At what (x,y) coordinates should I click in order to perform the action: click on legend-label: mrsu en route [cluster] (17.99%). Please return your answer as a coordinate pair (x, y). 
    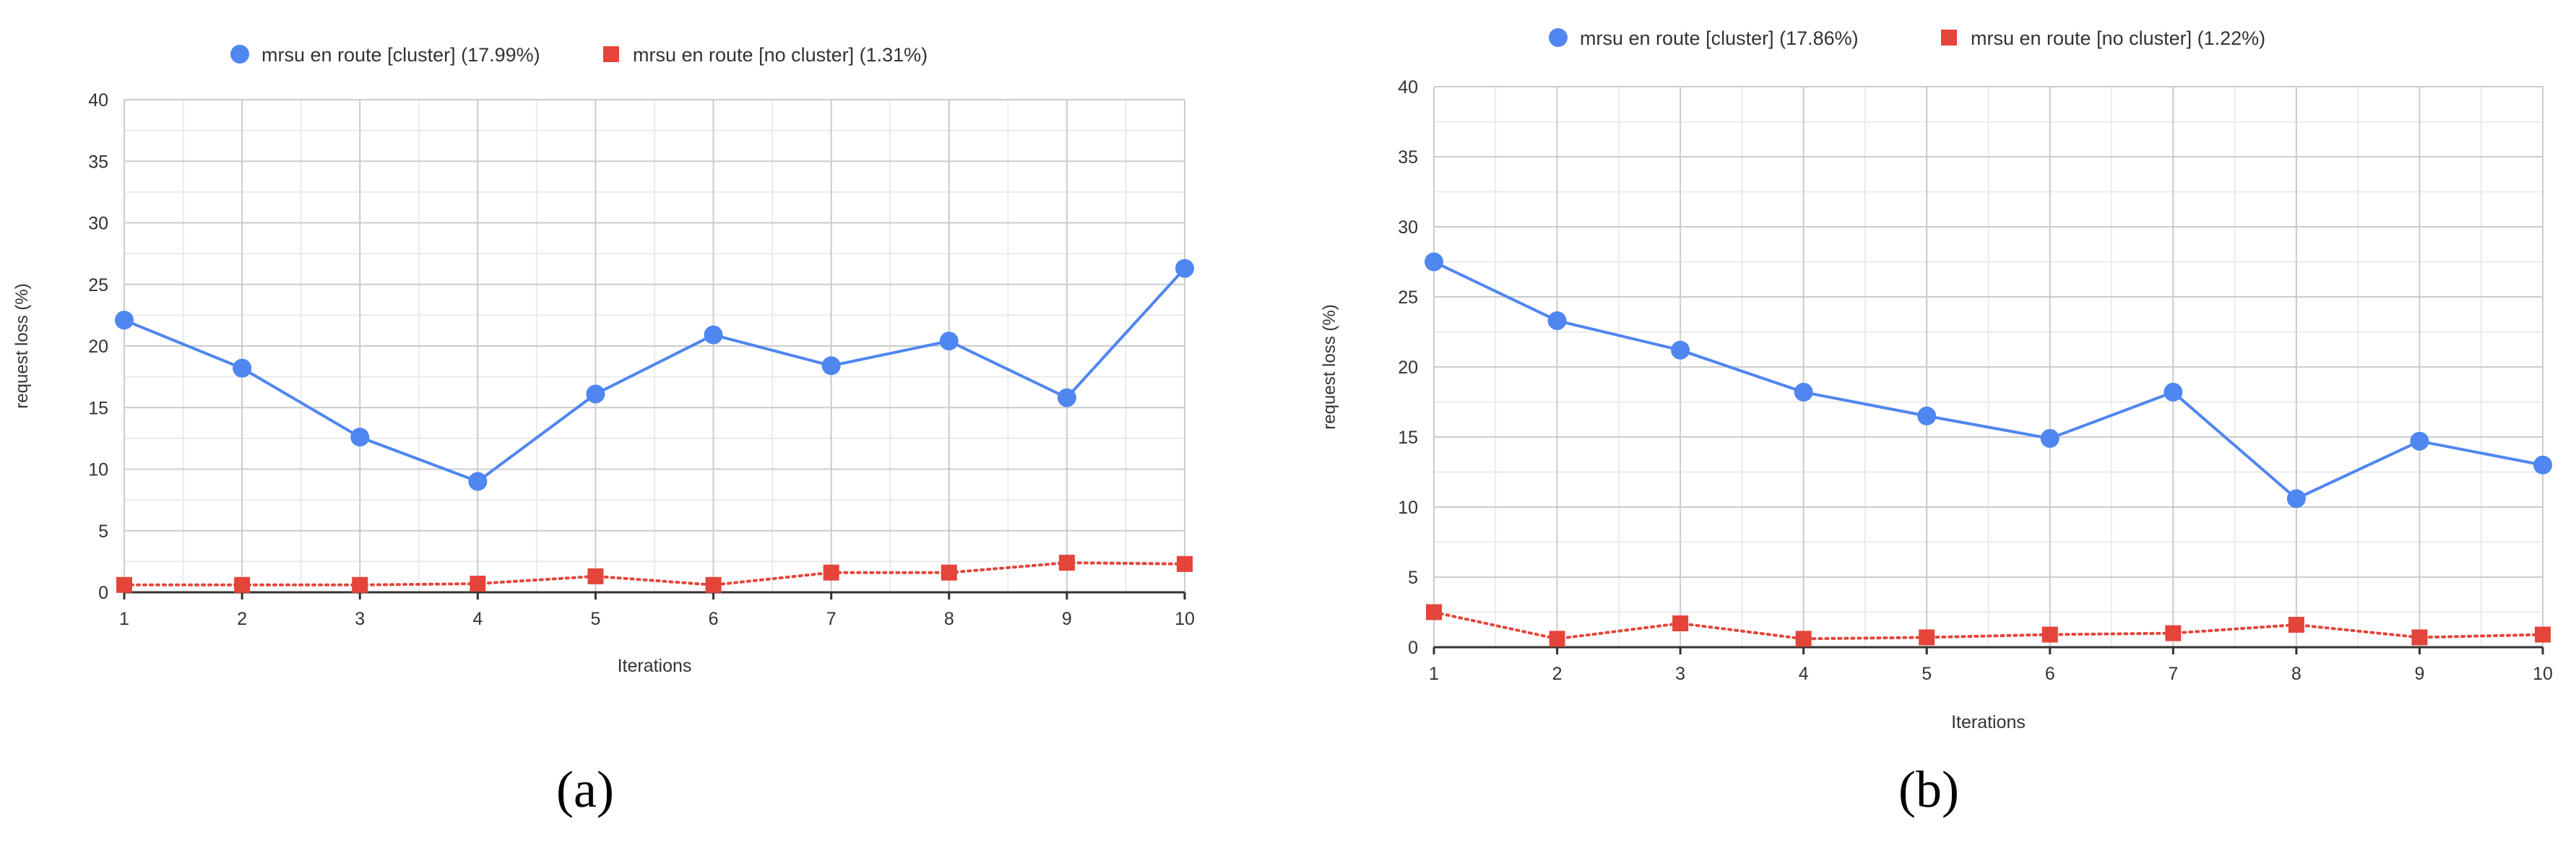
    Looking at the image, I should click on (401, 55).